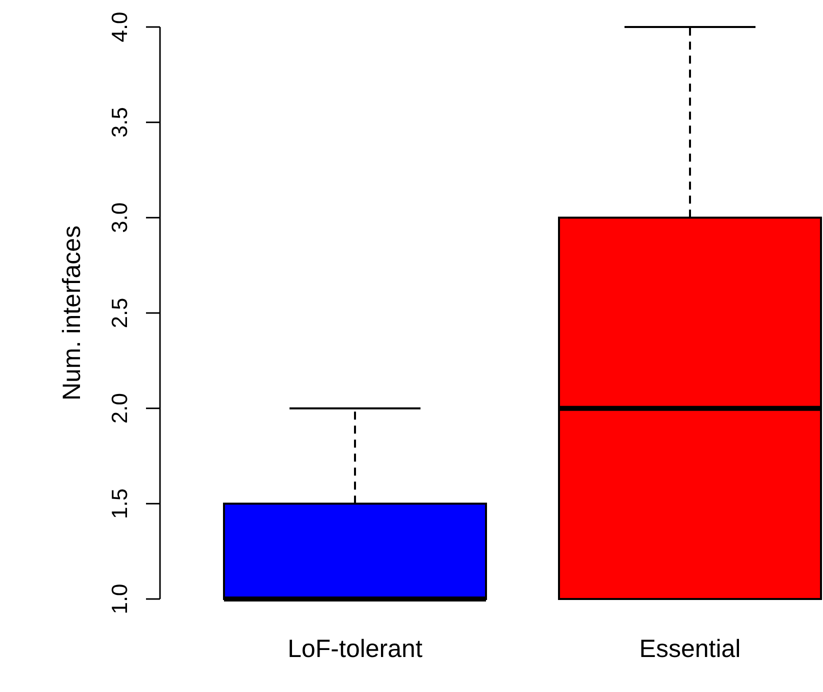 This screenshot has height=692, width=823. I want to click on y-tick-label: 1.5, so click(119, 503).